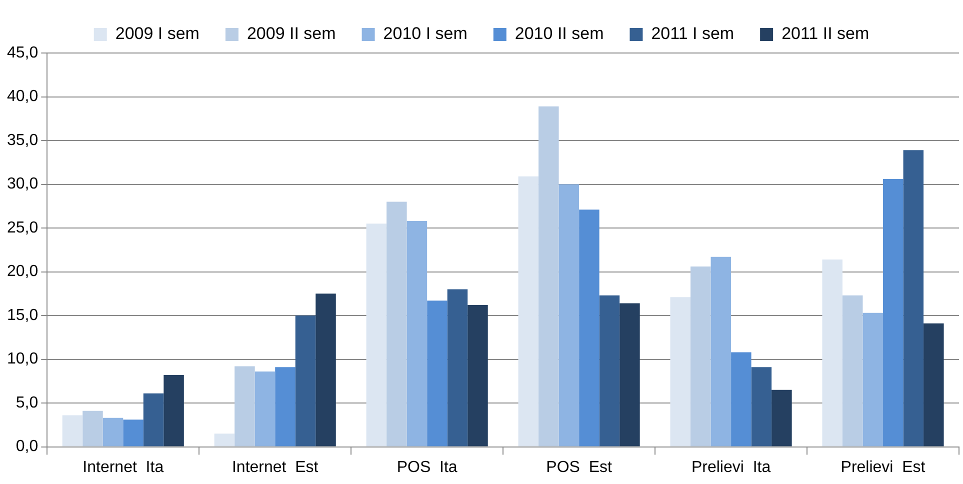 The height and width of the screenshot is (484, 963). Describe the element at coordinates (27, 447) in the screenshot. I see `y-tick-label: 0,0` at that location.